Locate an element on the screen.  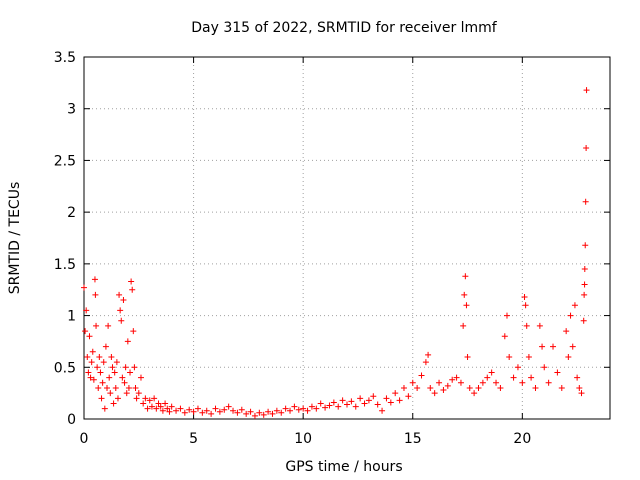
x-tick-label: 5 is located at coordinates (193, 439).